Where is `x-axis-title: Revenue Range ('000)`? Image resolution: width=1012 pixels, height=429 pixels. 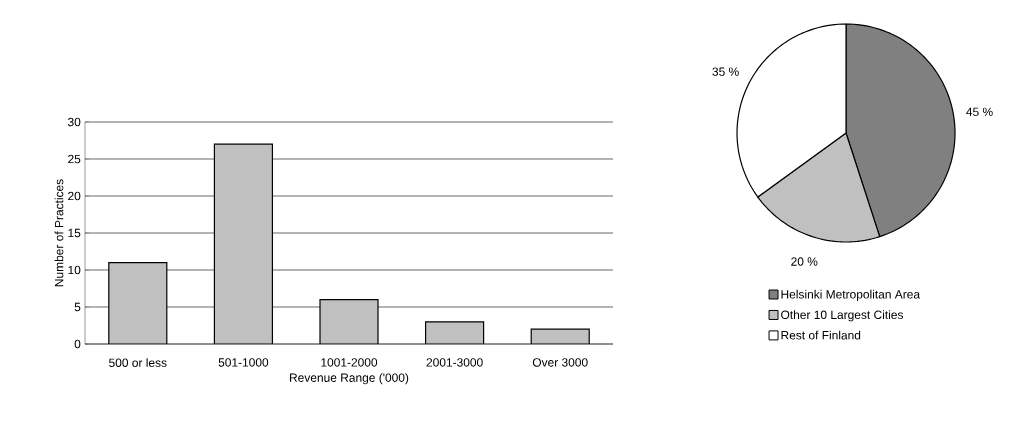
x-axis-title: Revenue Range ('000) is located at coordinates (349, 379).